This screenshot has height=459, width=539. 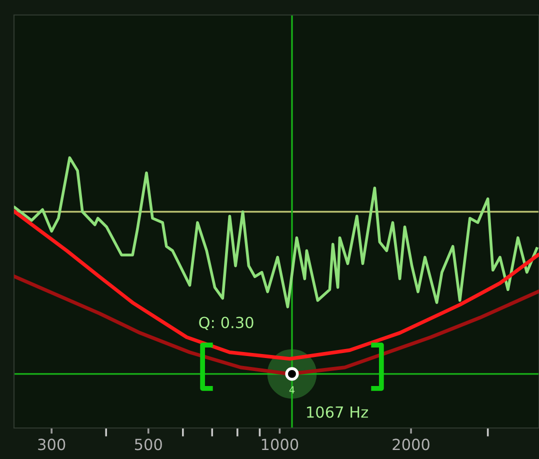 What do you see at coordinates (52, 444) in the screenshot?
I see `x-tick-label: 300` at bounding box center [52, 444].